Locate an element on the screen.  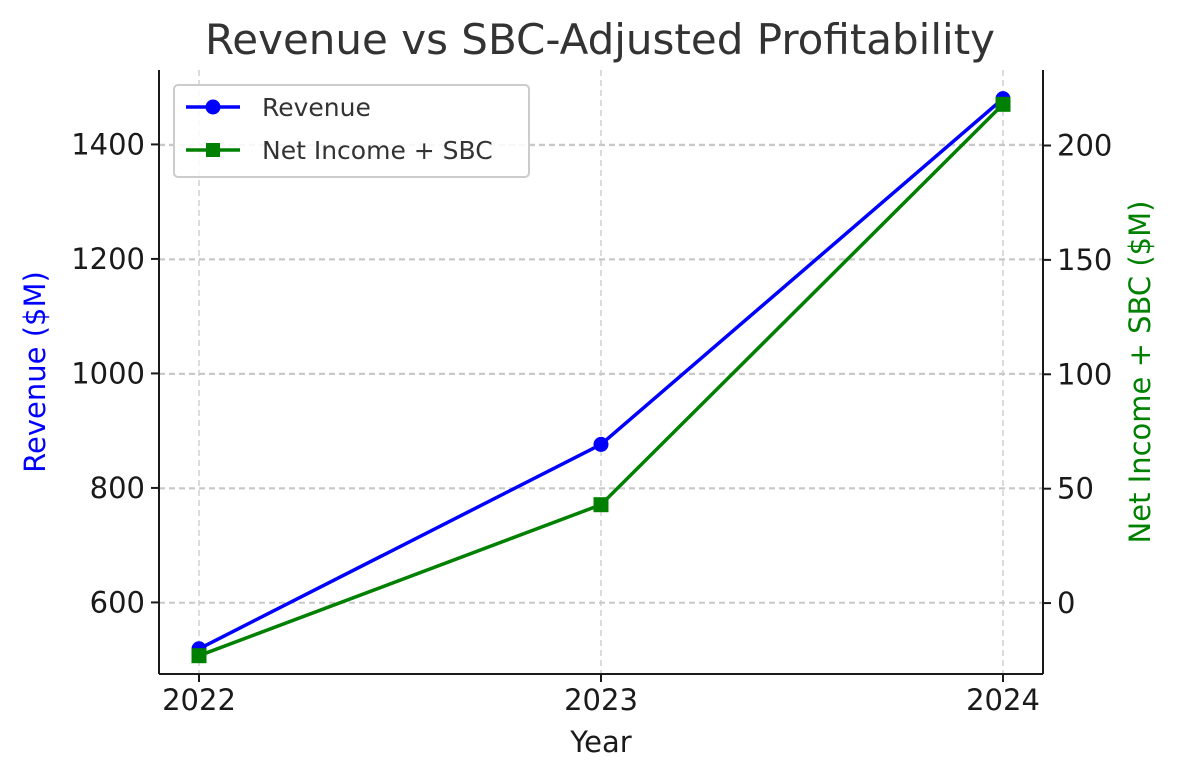
legend-frame is located at coordinates (351, 131).